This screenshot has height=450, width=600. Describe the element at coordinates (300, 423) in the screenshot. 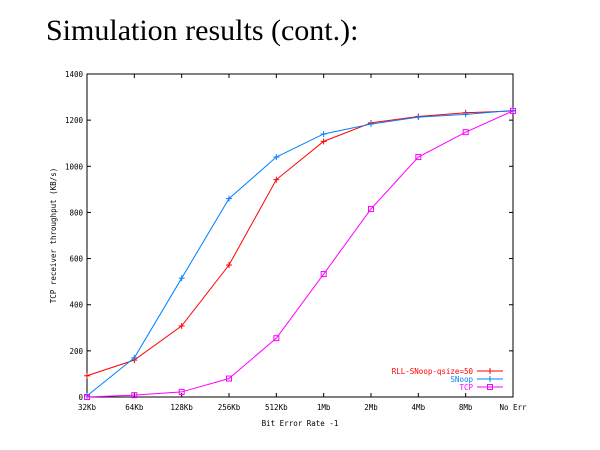

I see `x-axis-label: Bit Error Rate -1` at that location.